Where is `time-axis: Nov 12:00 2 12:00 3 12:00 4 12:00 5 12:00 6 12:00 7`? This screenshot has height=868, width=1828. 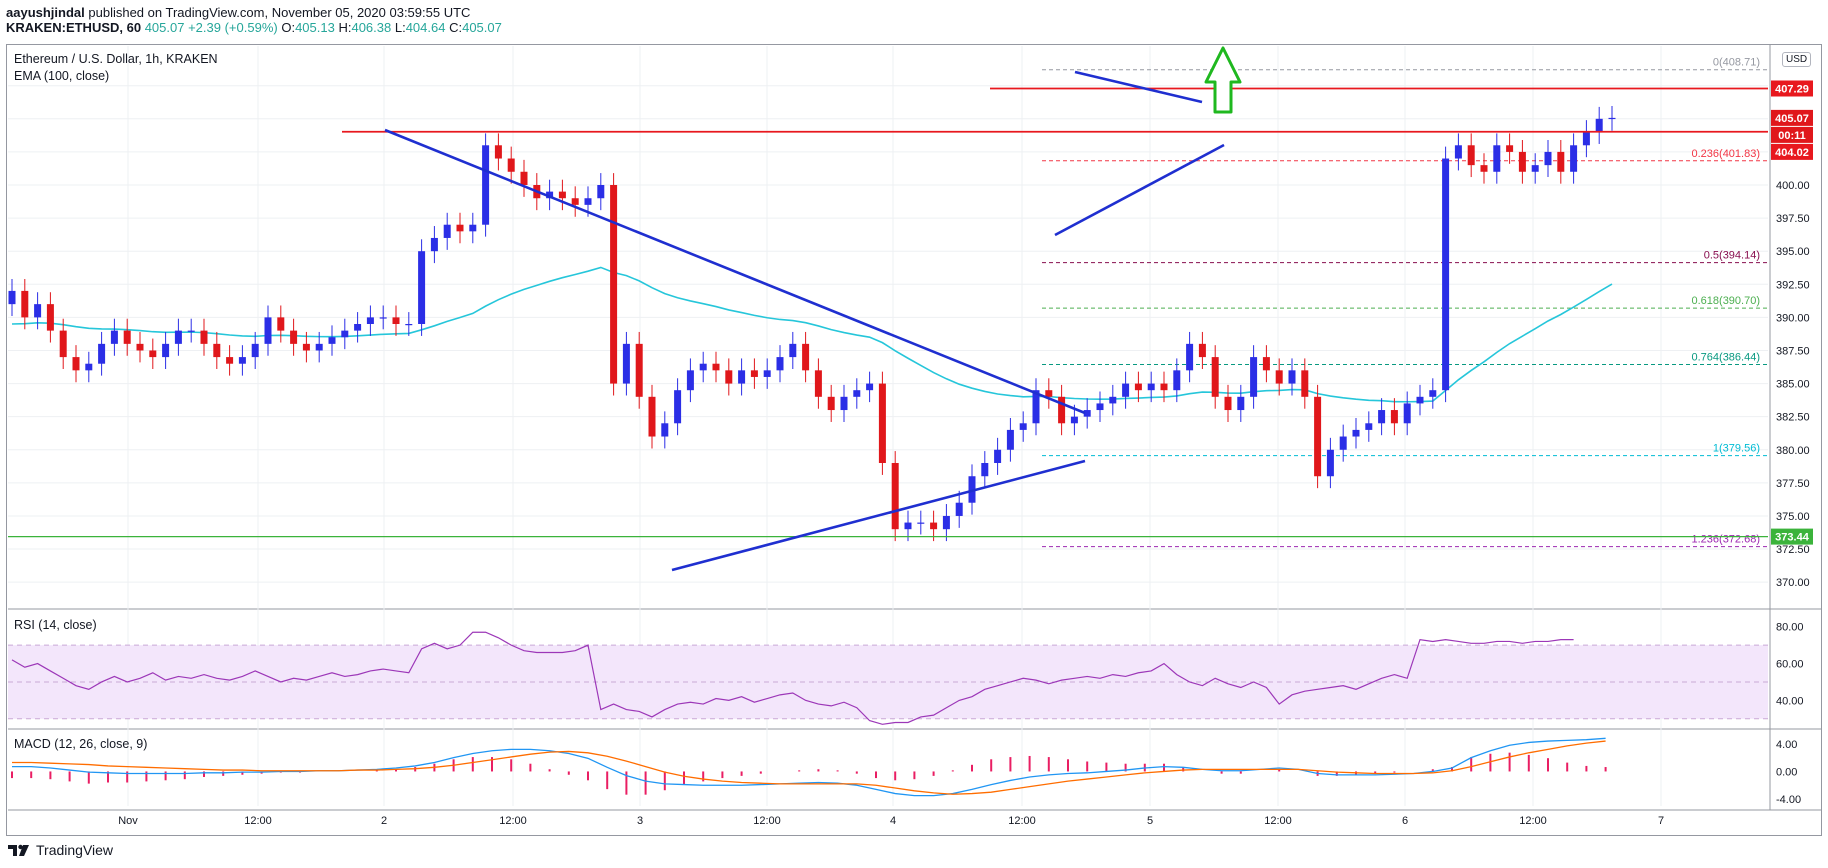 time-axis: Nov 12:00 2 12:00 3 12:00 4 12:00 5 12:00 6 12:00 7 is located at coordinates (891, 821).